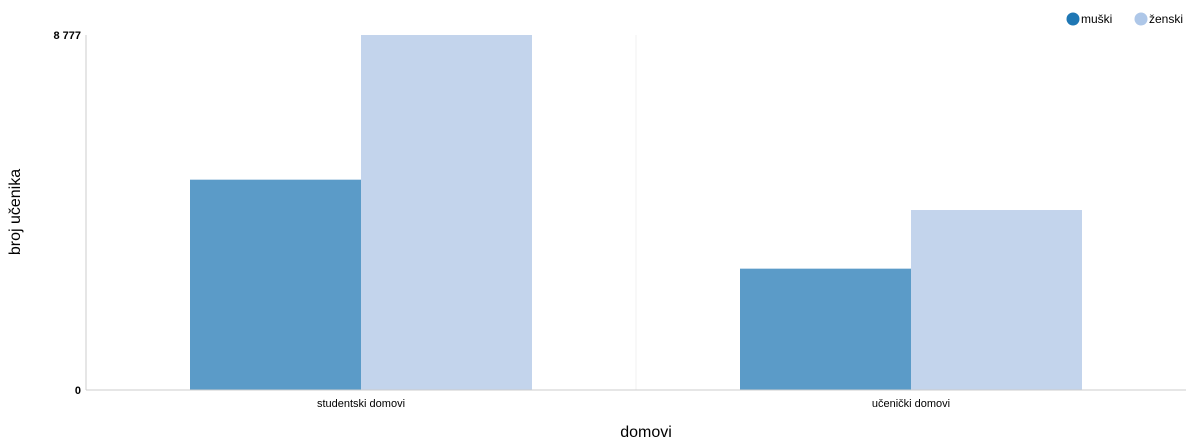  Describe the element at coordinates (15, 212) in the screenshot. I see `y-axis-title: broj učenika` at that location.